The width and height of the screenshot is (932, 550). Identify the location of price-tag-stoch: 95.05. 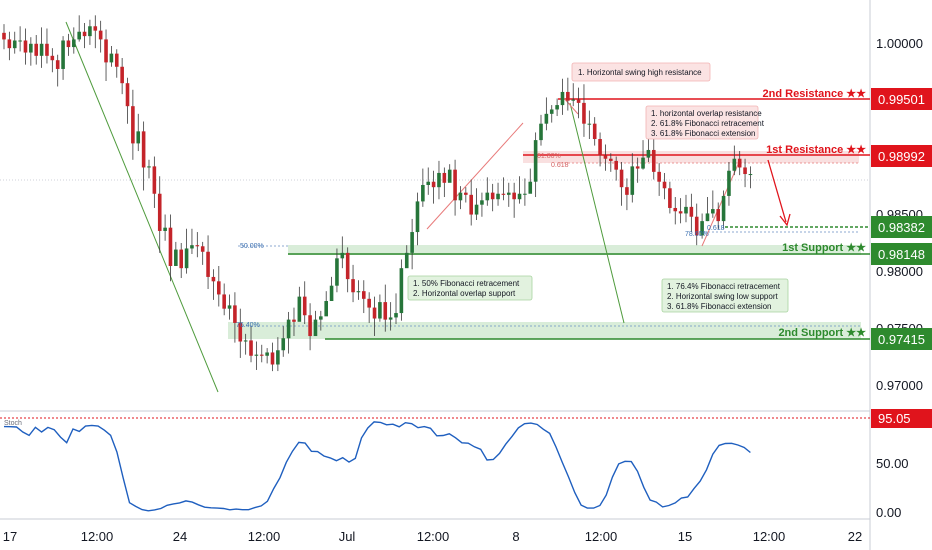
(901, 418).